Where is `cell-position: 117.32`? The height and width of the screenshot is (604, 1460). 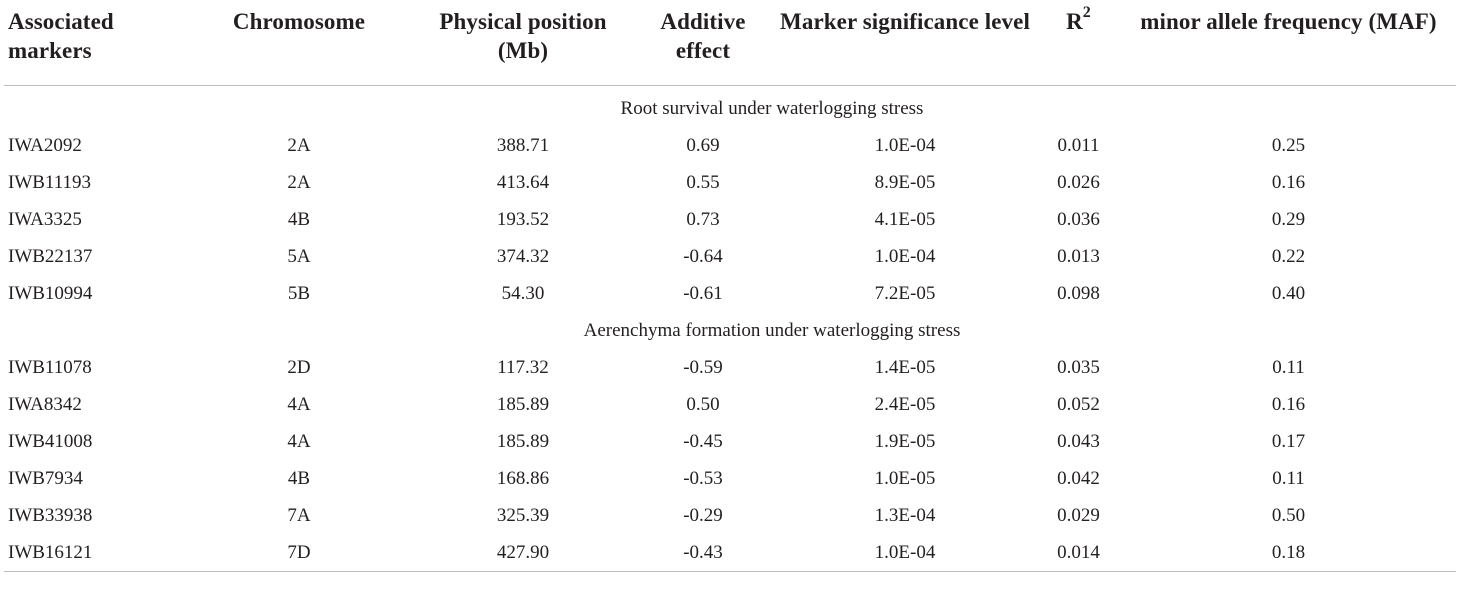
cell-position: 117.32 is located at coordinates (523, 367).